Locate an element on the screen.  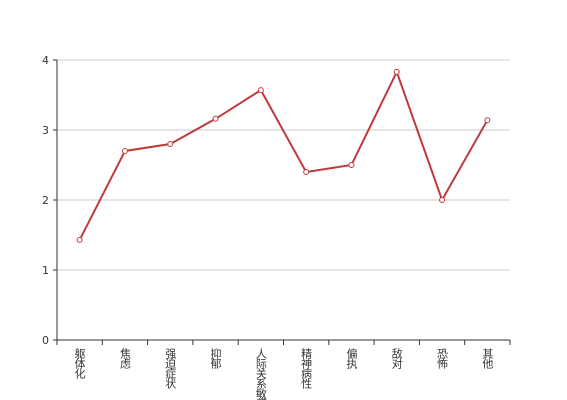
x-tick-label: 精神病性 is located at coordinates (306, 369).